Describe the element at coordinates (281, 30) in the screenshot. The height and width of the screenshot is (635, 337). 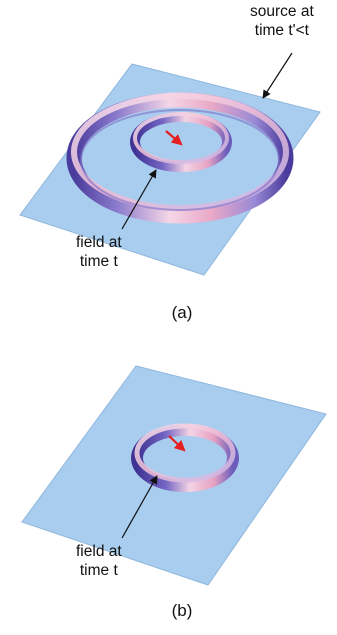
I see `source-label-line2: time t'<t` at that location.